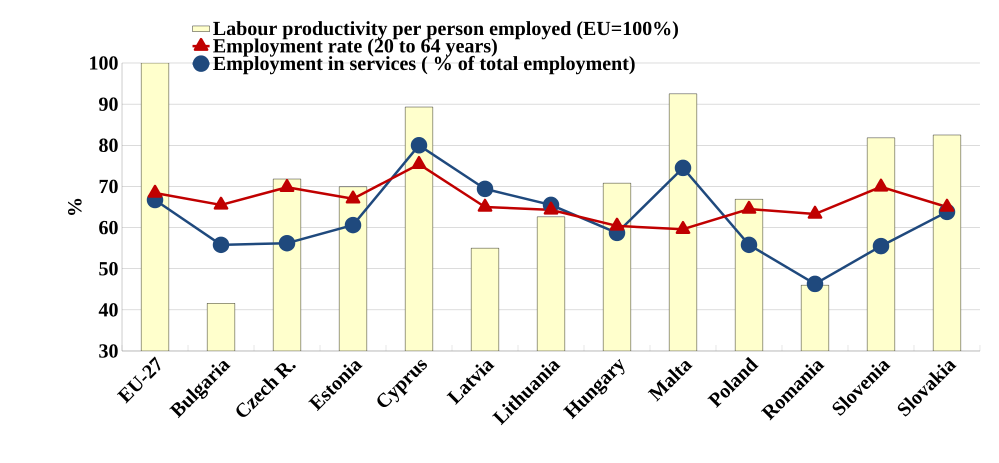  I want to click on y-tick-label: 60, so click(108, 227).